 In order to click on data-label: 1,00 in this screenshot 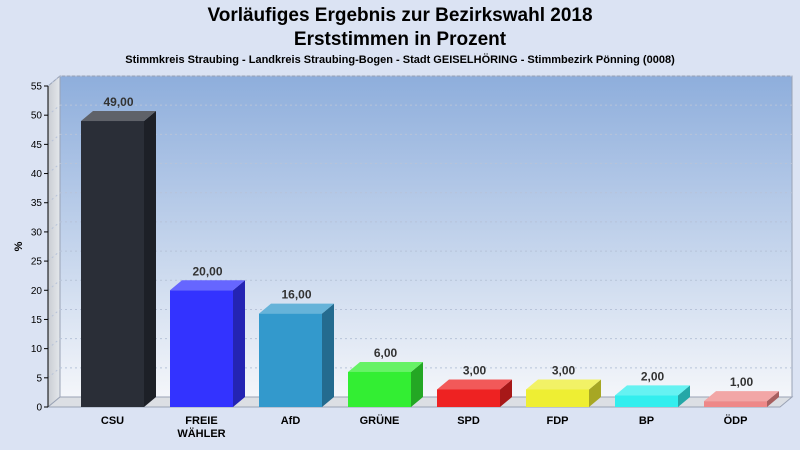, I will do `click(742, 382)`.